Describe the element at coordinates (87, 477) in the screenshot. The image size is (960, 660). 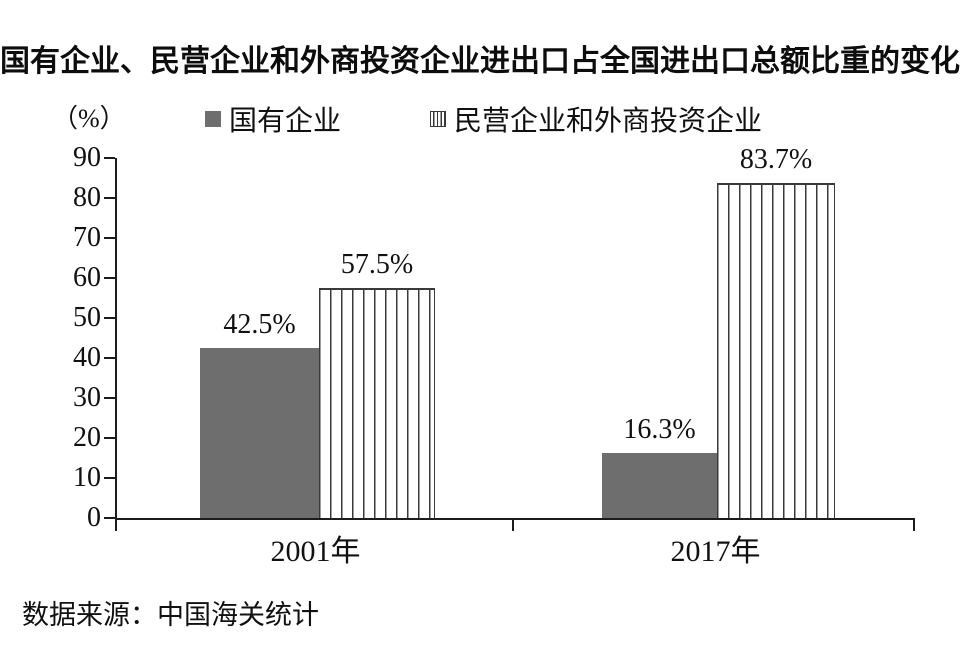
I see `y-tick-label: 10` at that location.